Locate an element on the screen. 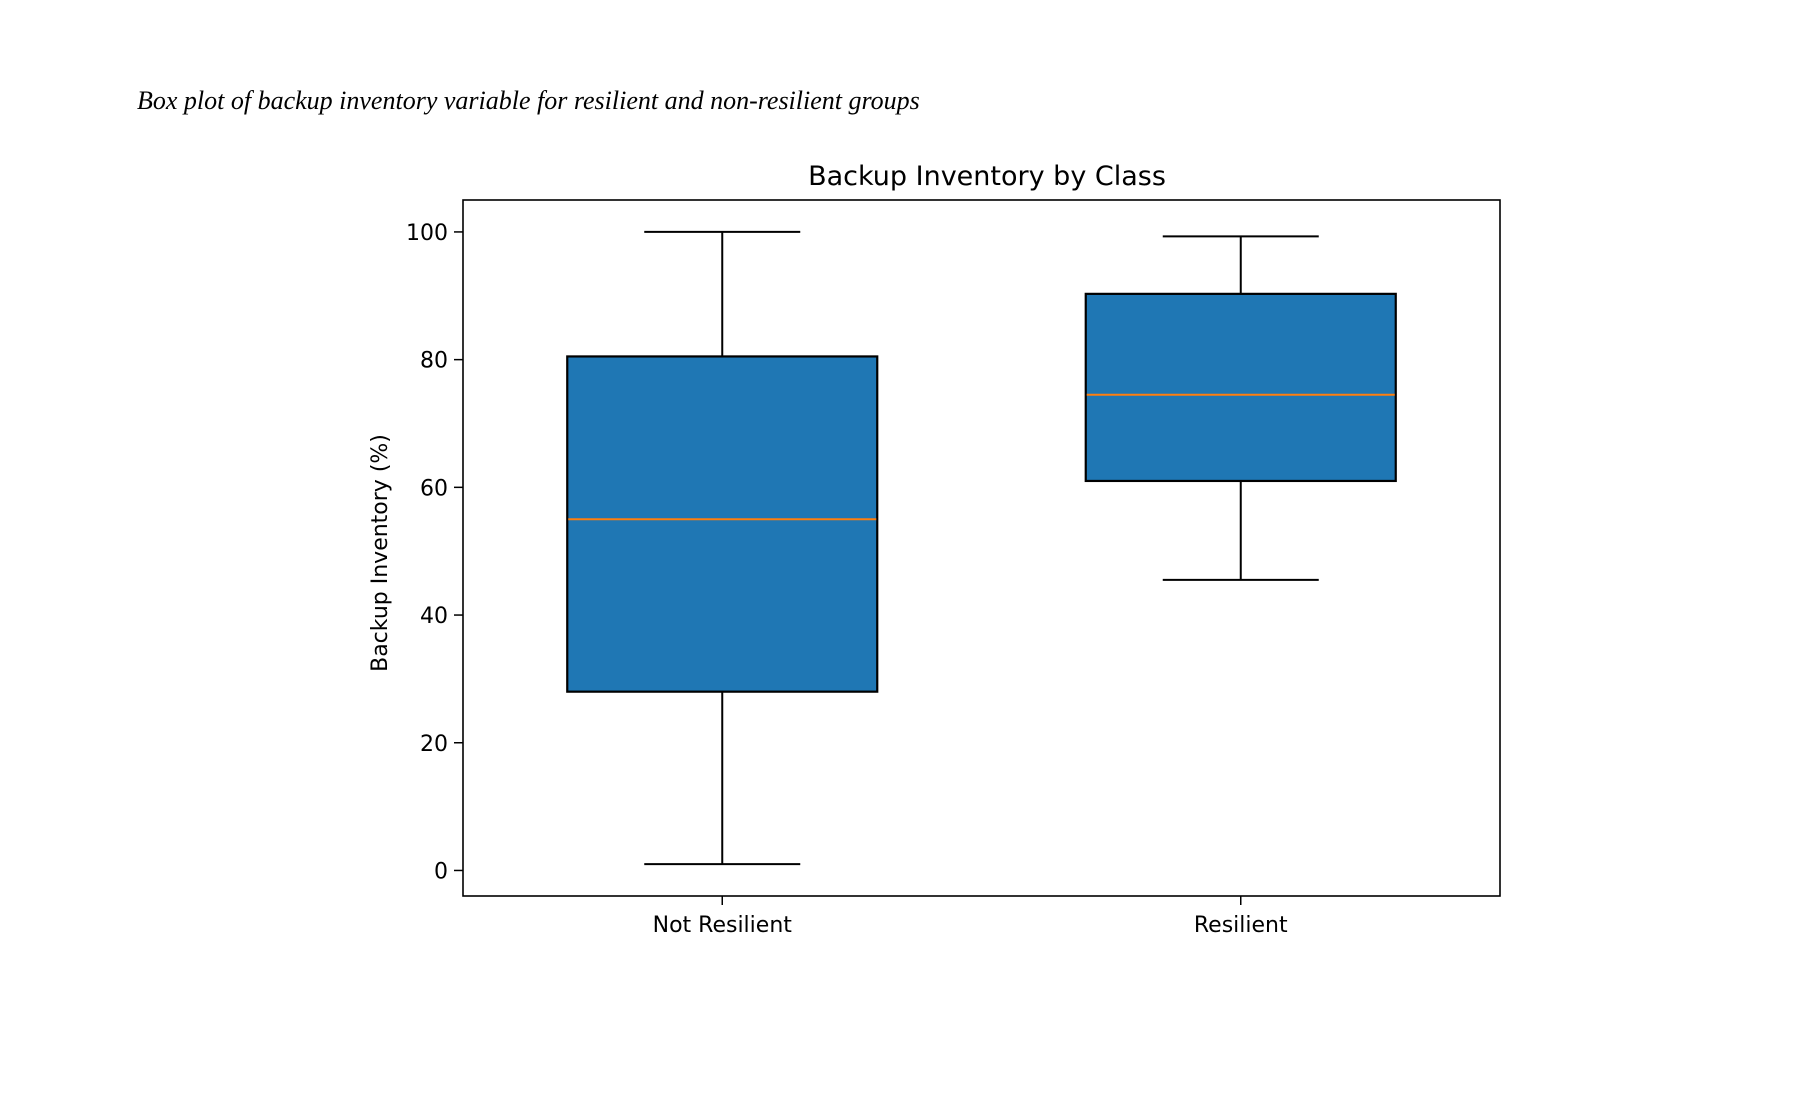 The height and width of the screenshot is (1108, 1817). chart-title: Backup Inventory by Class is located at coordinates (987, 176).